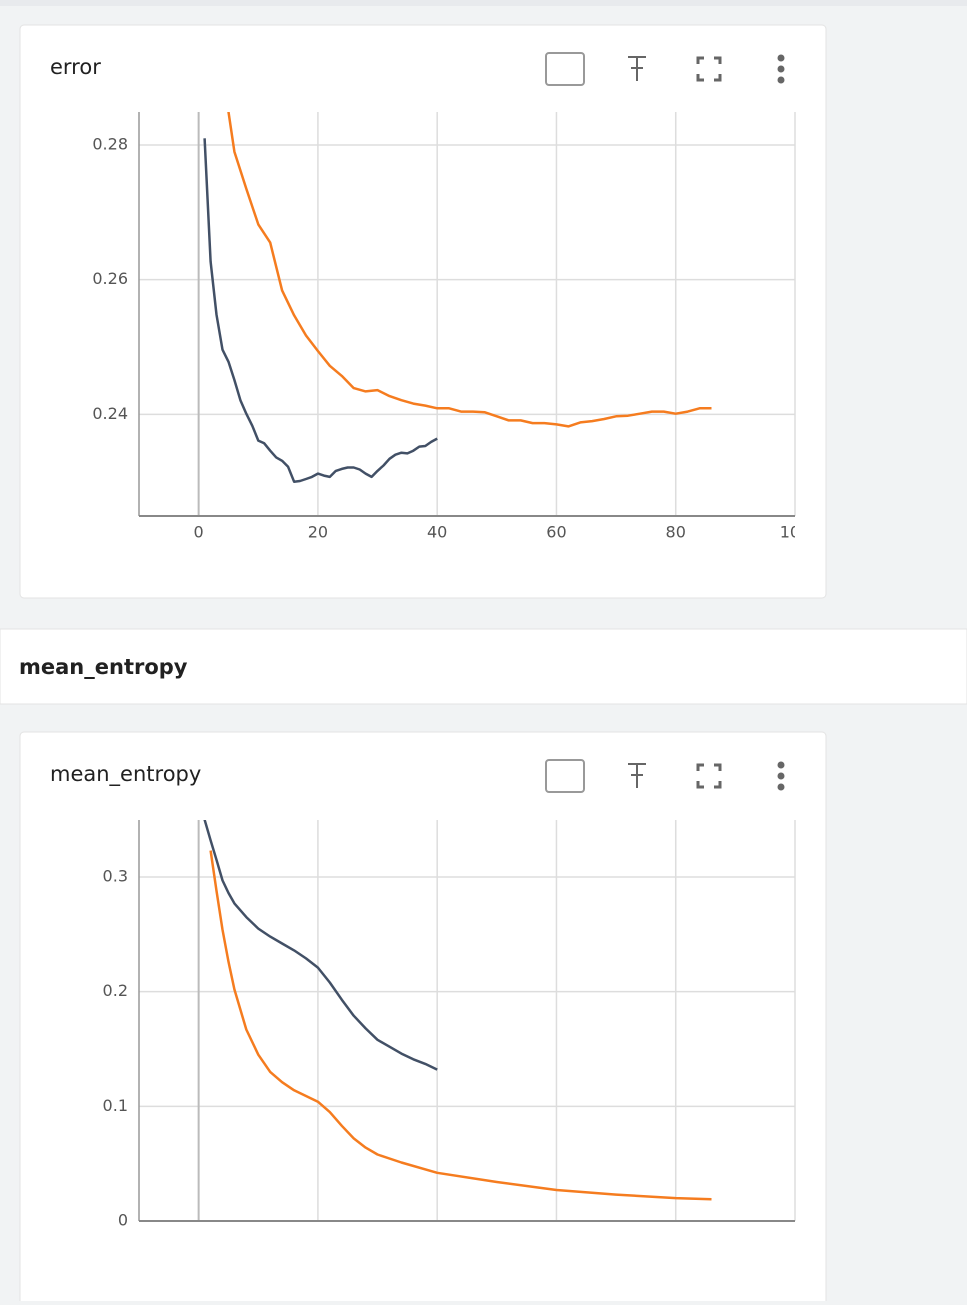  Describe the element at coordinates (437, 532) in the screenshot. I see `x-tick-label: 40` at that location.